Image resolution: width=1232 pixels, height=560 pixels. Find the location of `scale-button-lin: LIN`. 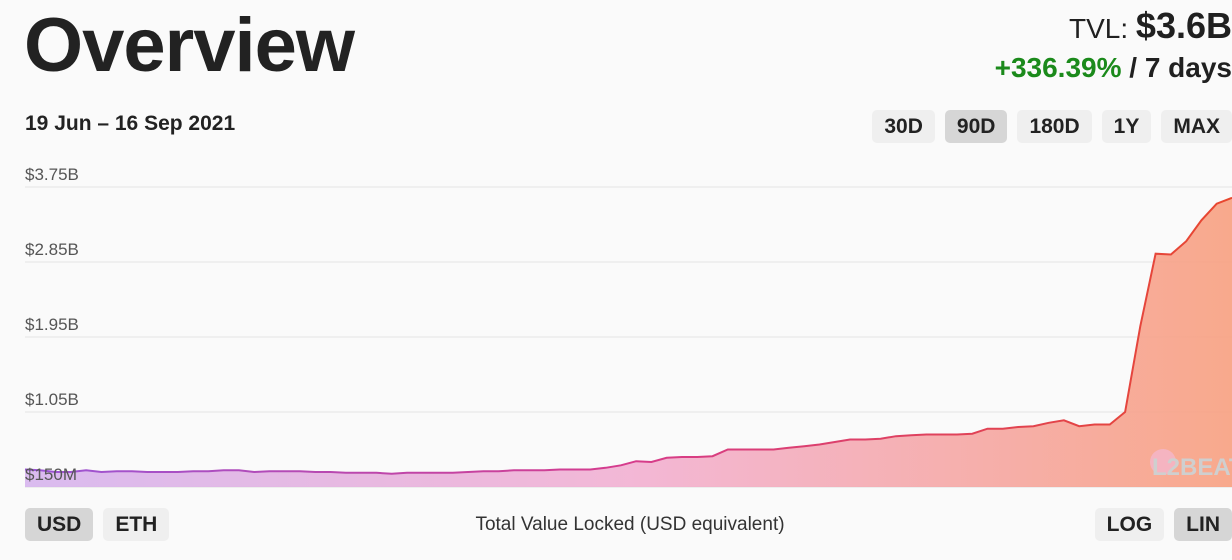

scale-button-lin: LIN is located at coordinates (1203, 524).